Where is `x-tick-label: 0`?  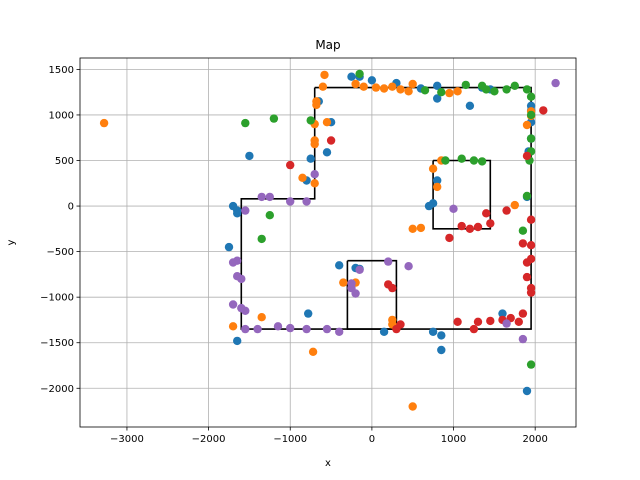 x-tick-label: 0 is located at coordinates (372, 439).